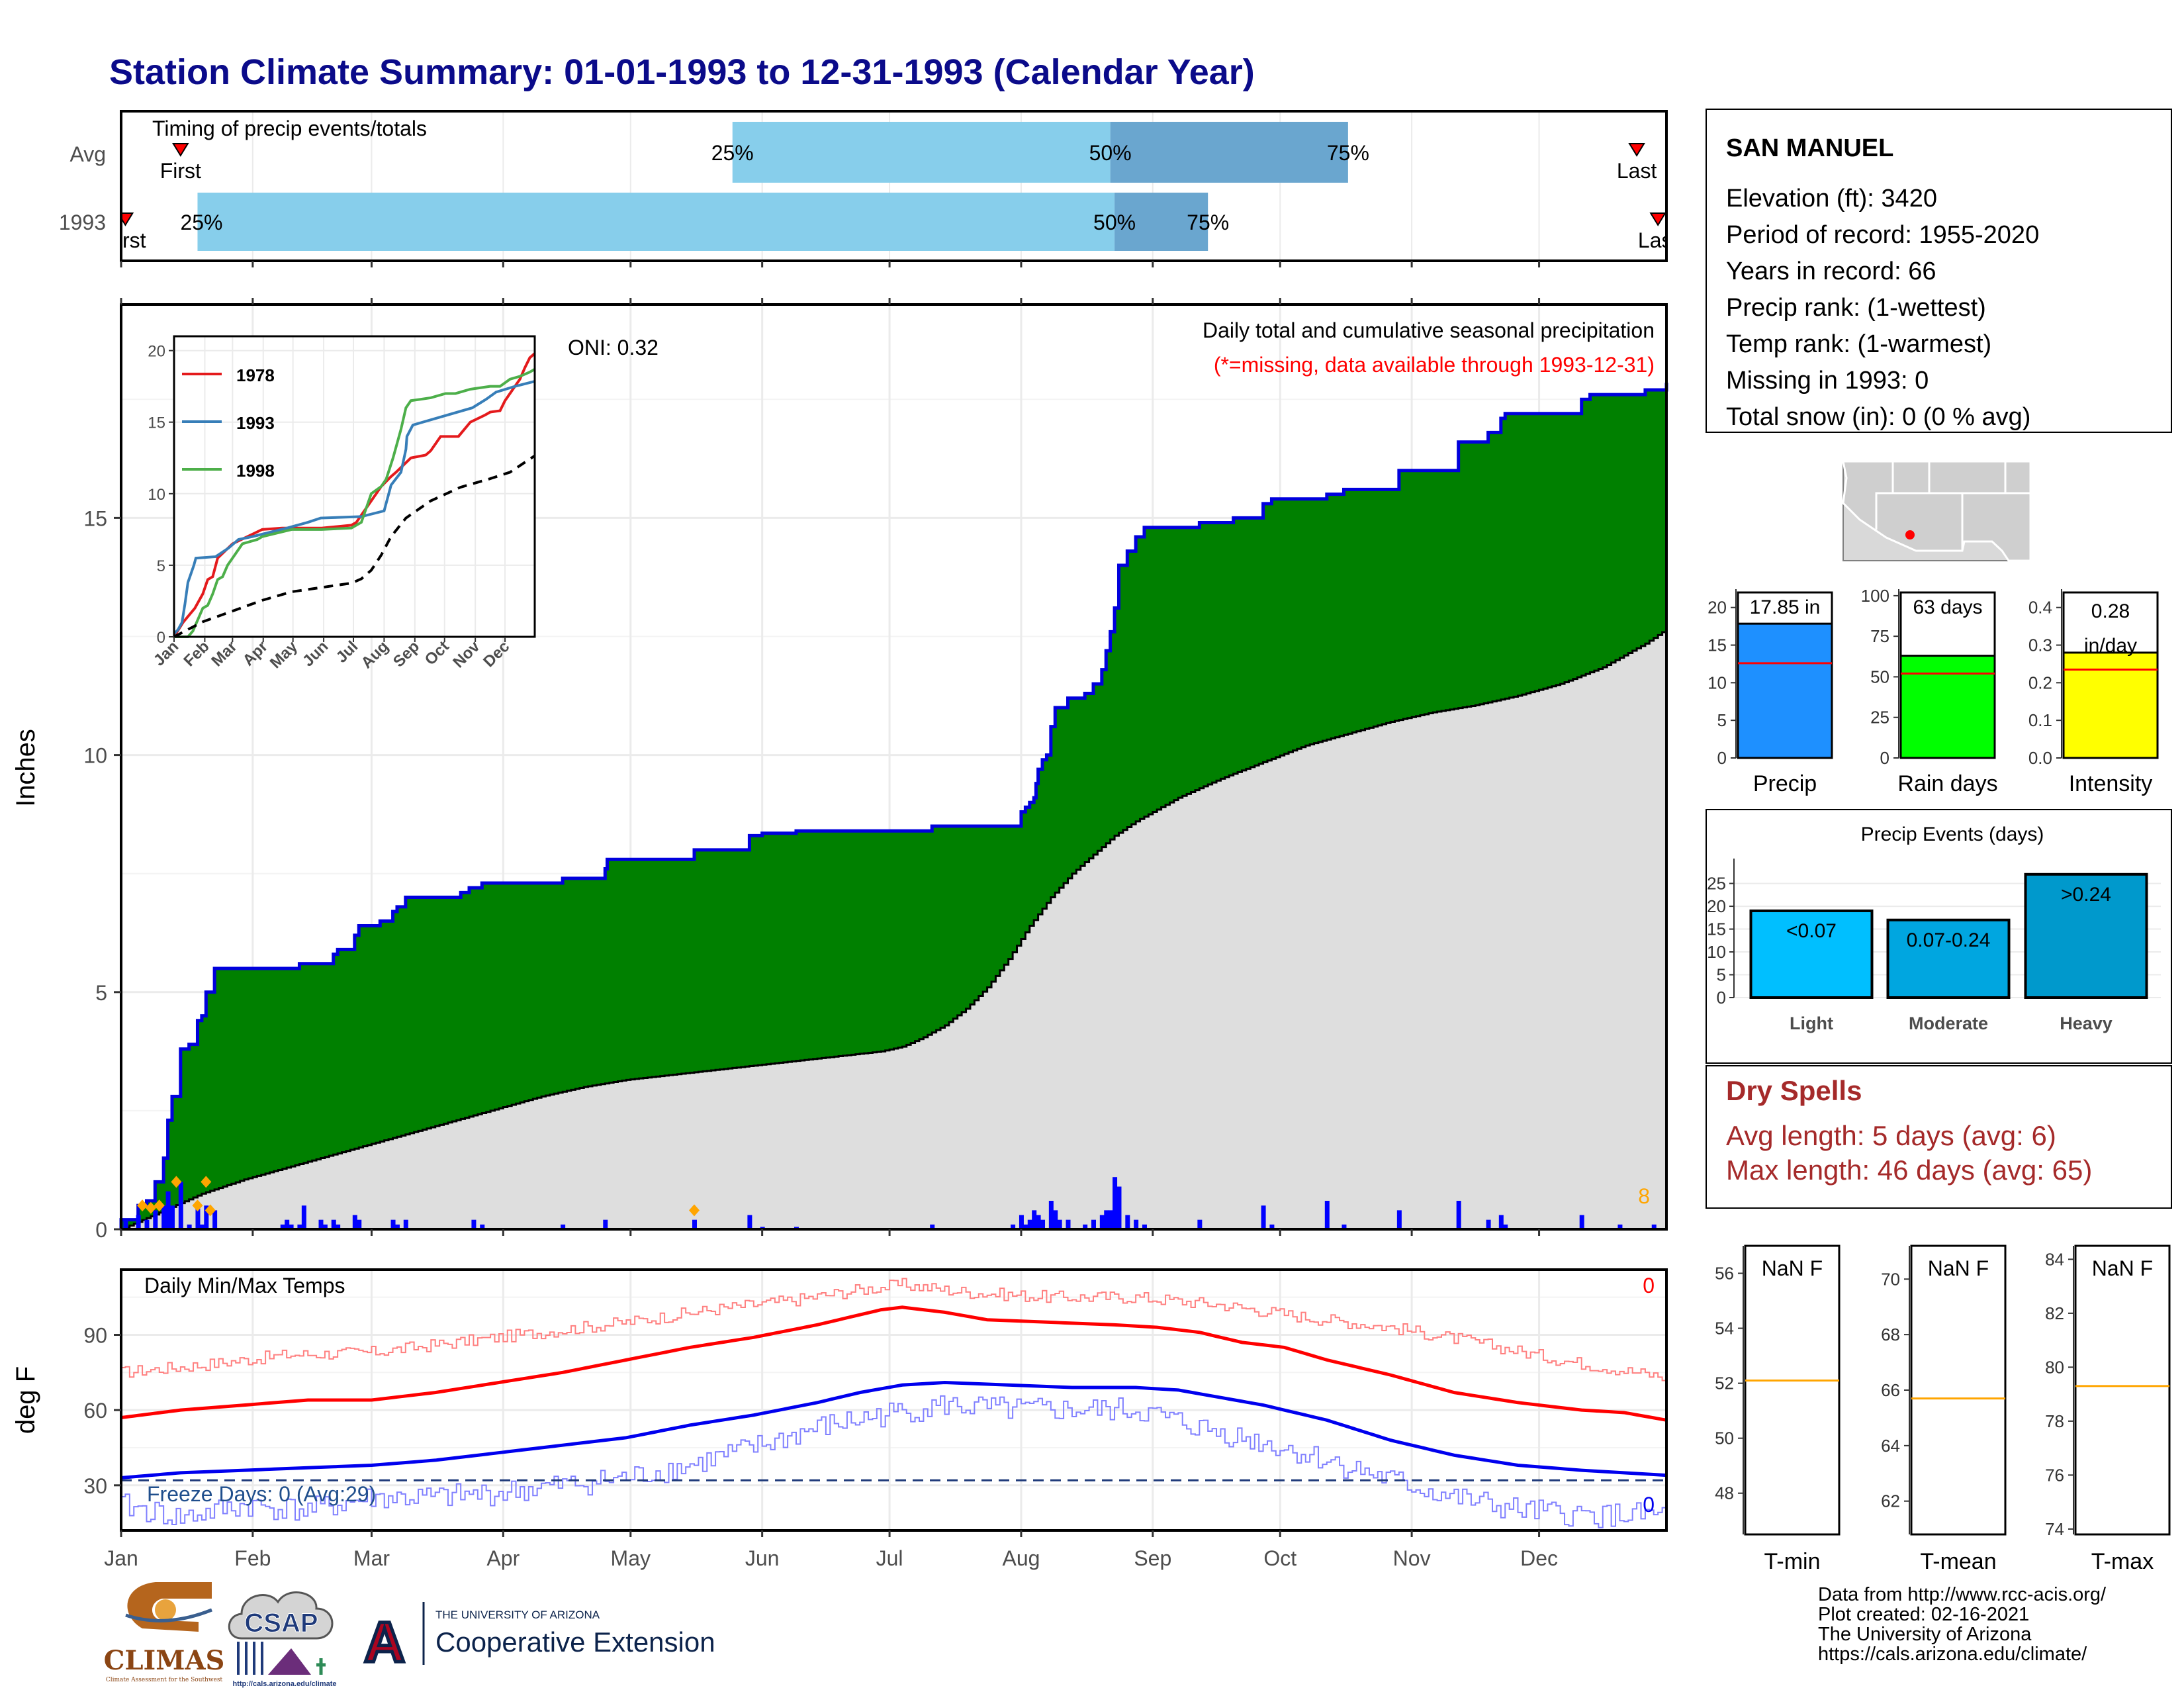  I want to click on temp-rank-y-tick-label: 66, so click(1891, 1390).